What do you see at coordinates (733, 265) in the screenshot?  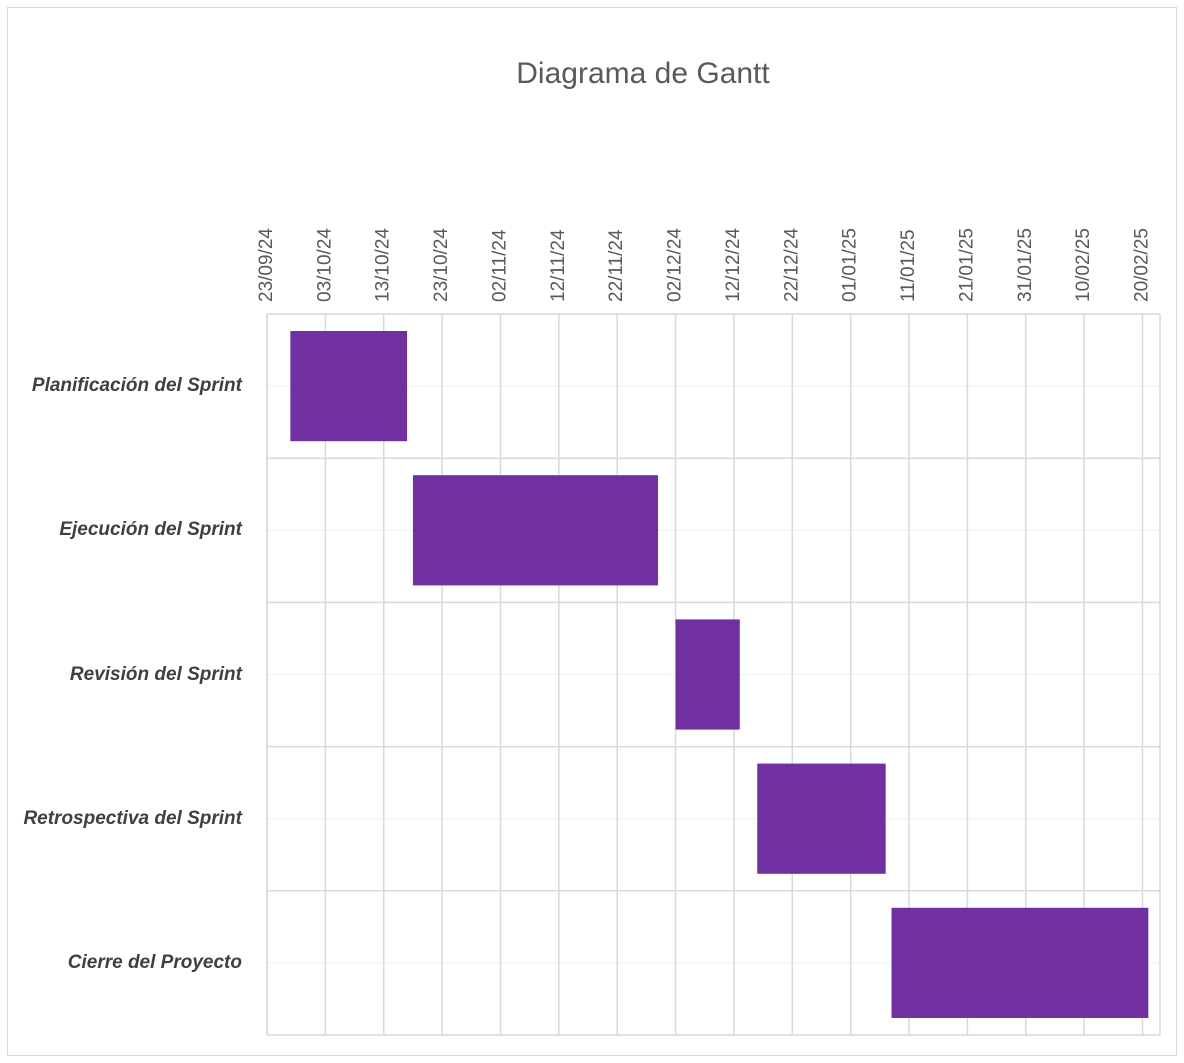 I see `x-tick-label: 12/12/24` at bounding box center [733, 265].